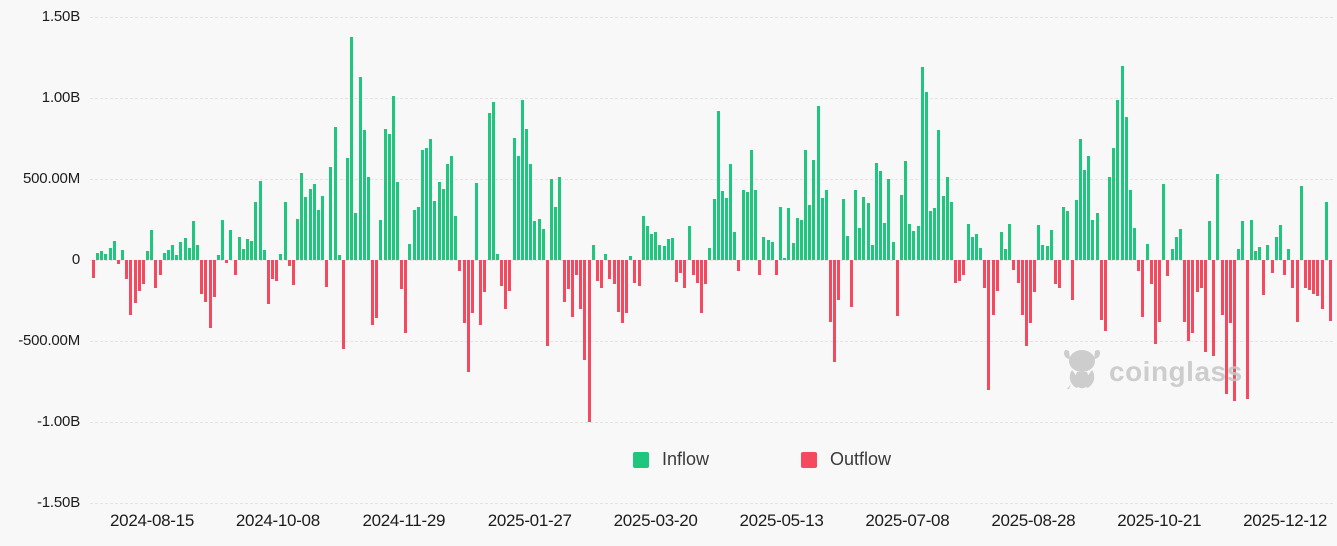 The width and height of the screenshot is (1337, 546). Describe the element at coordinates (671, 459) in the screenshot. I see `legend-item-inflow: Inflow` at that location.